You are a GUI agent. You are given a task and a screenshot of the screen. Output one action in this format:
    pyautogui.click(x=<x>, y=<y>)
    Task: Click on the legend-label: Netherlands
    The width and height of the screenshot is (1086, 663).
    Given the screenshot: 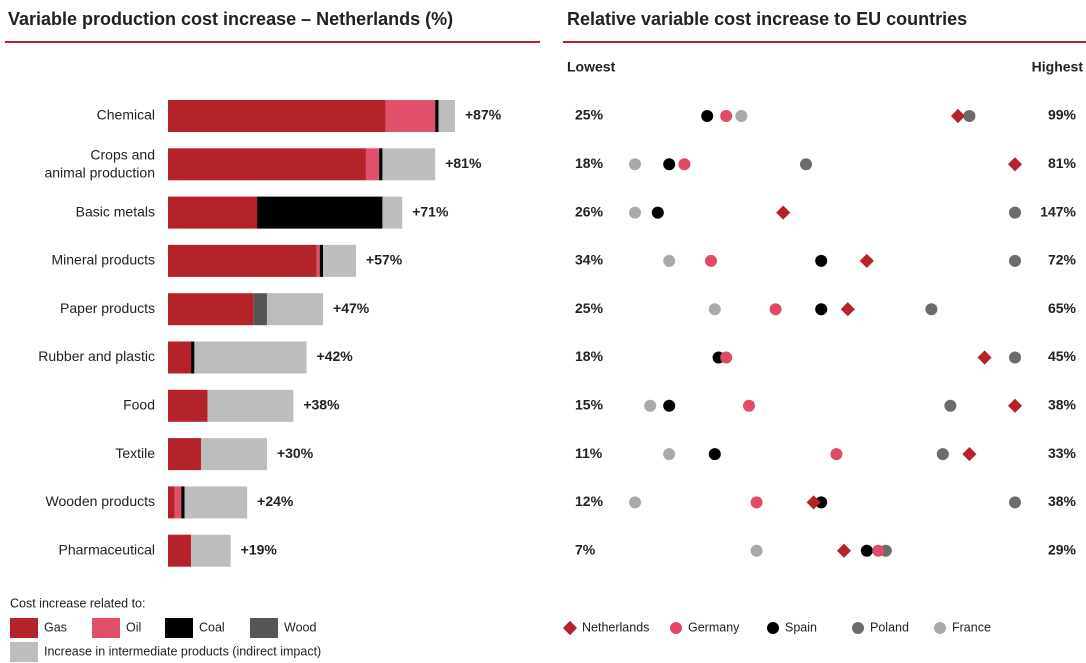 What is the action you would take?
    pyautogui.click(x=615, y=627)
    